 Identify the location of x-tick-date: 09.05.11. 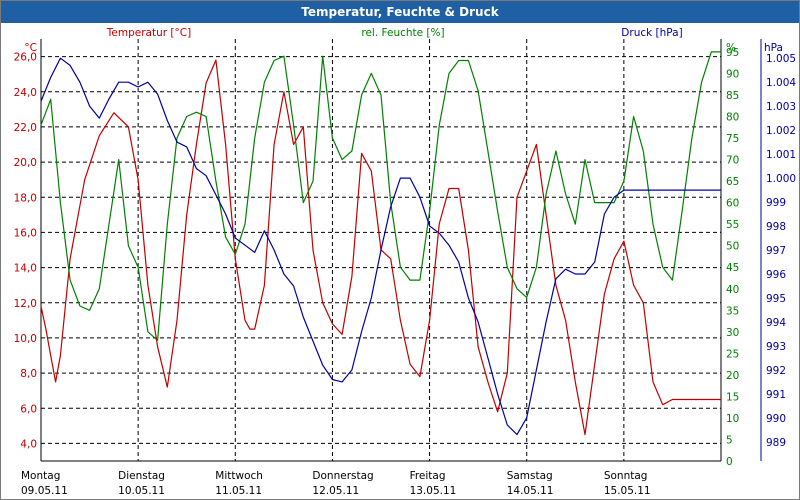
(44, 491).